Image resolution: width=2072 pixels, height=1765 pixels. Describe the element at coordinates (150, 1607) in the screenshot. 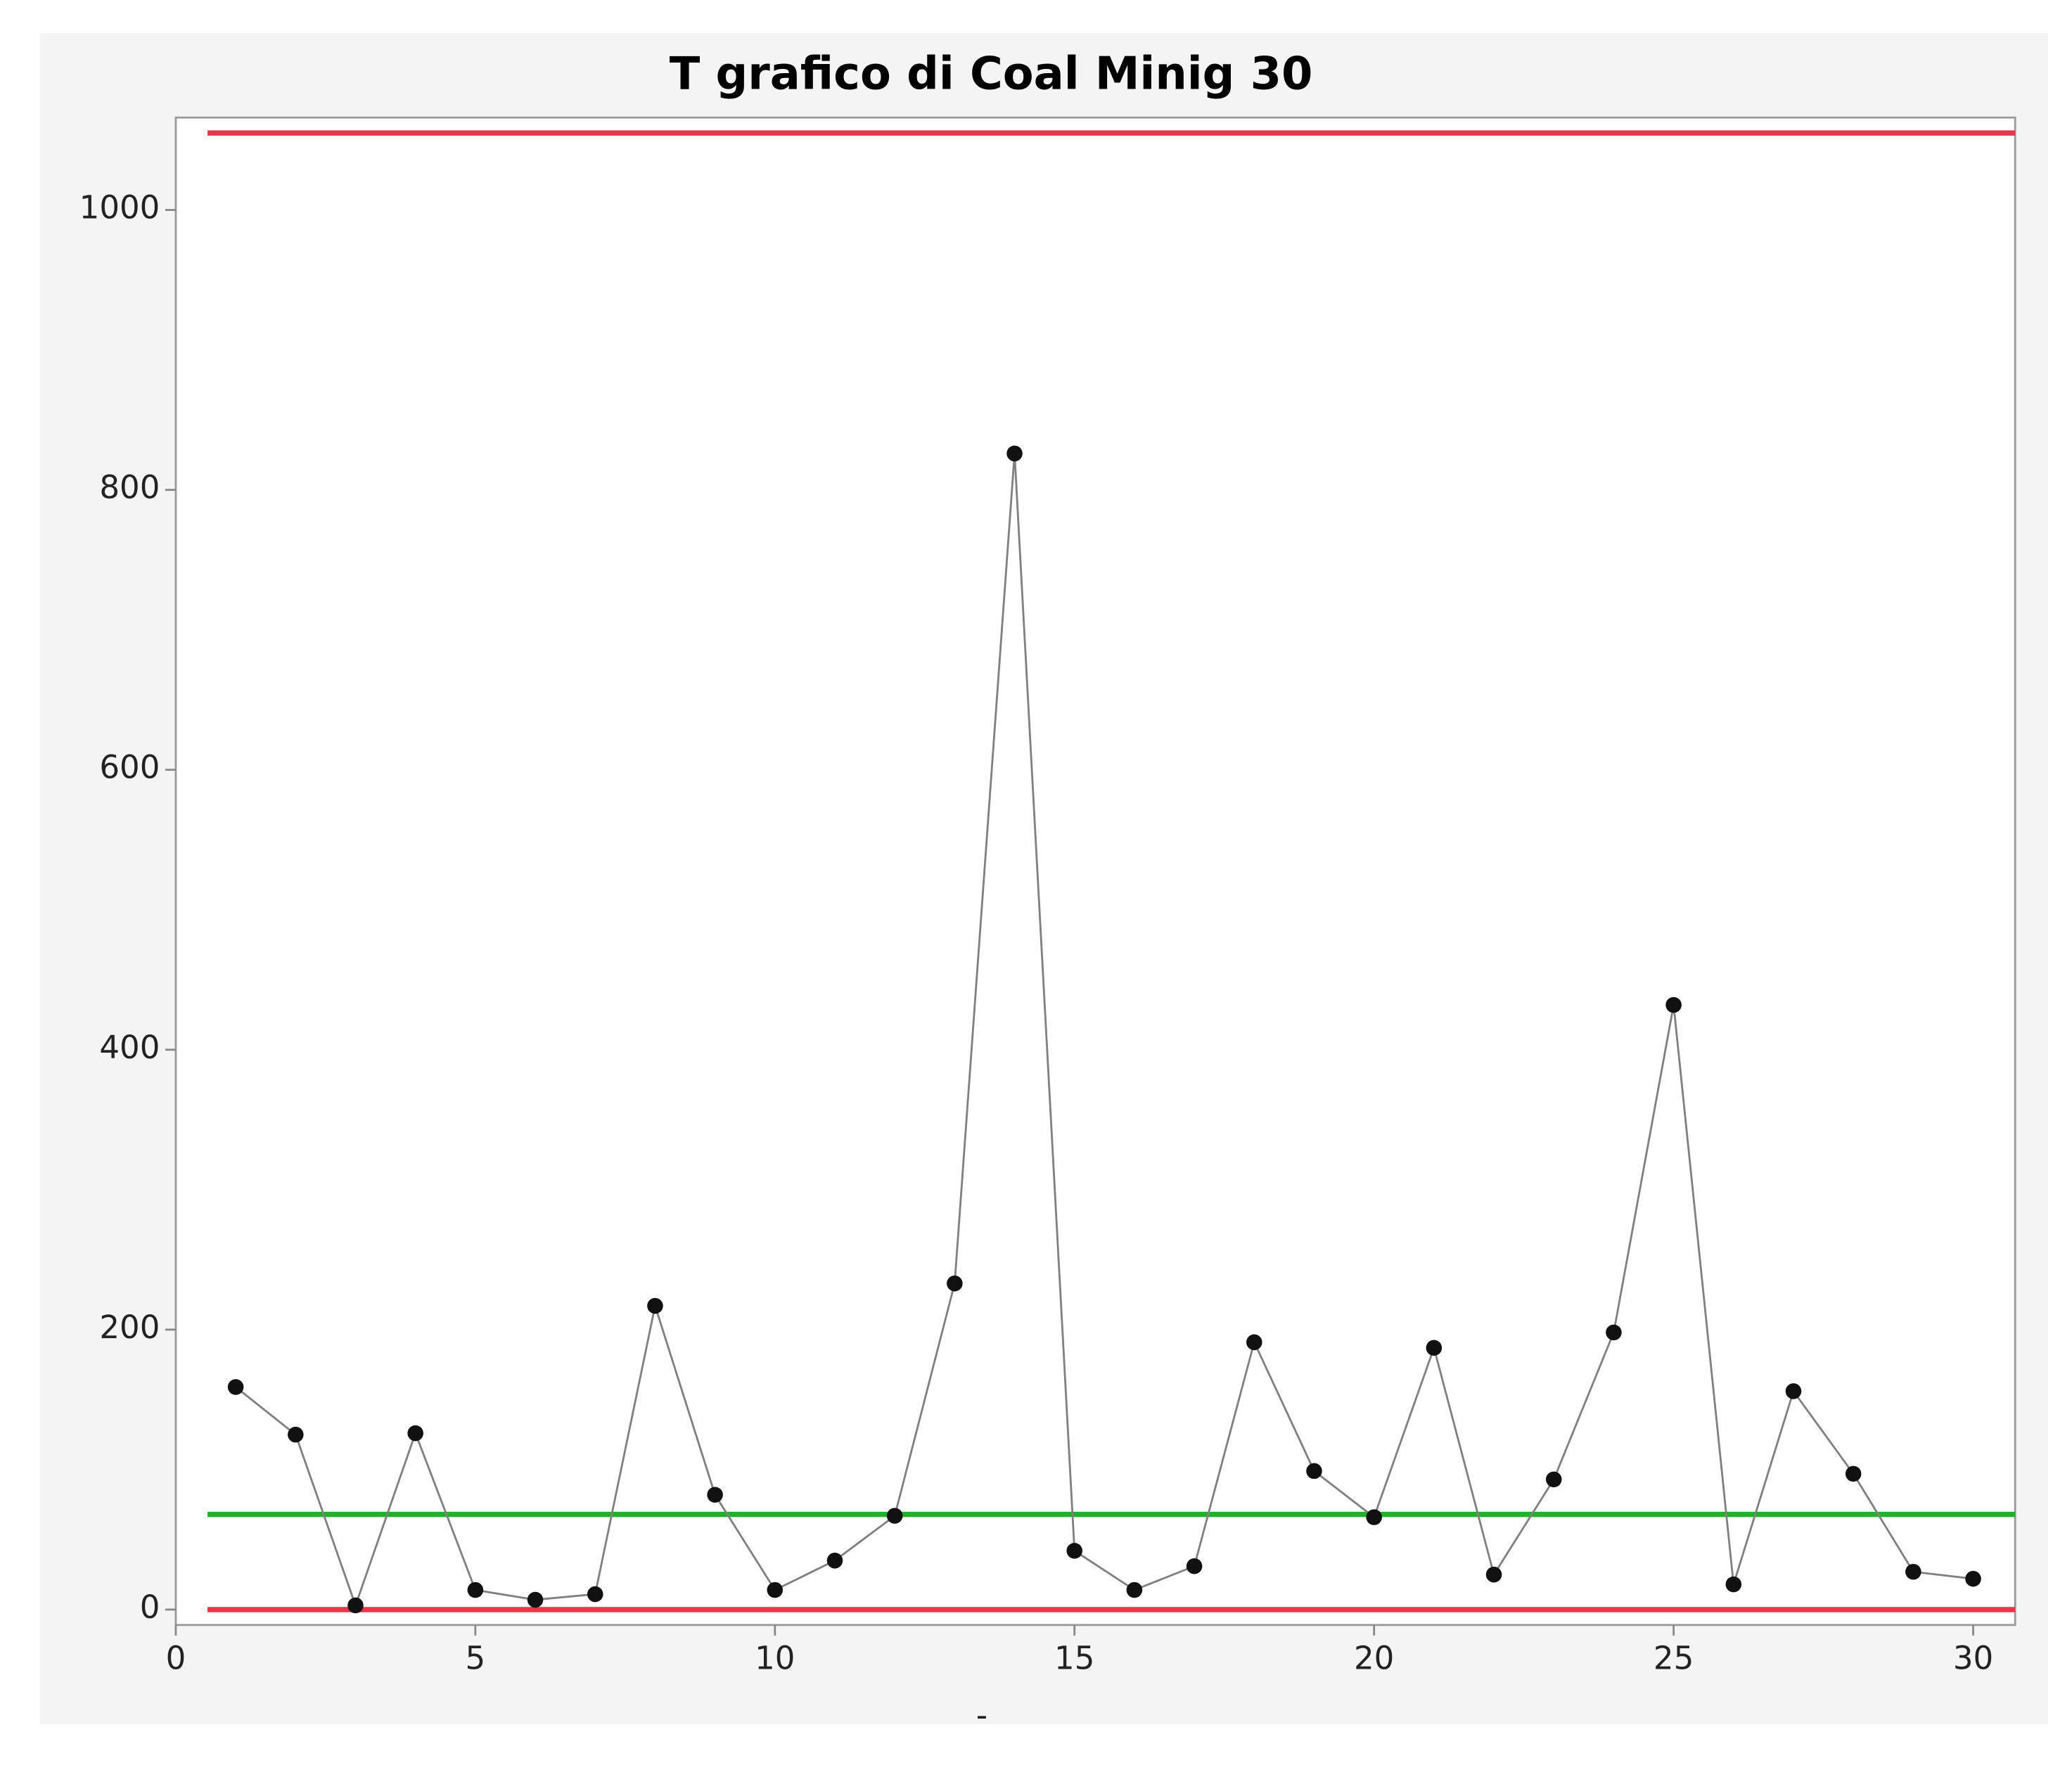

I see `y-tick-label: 0` at that location.